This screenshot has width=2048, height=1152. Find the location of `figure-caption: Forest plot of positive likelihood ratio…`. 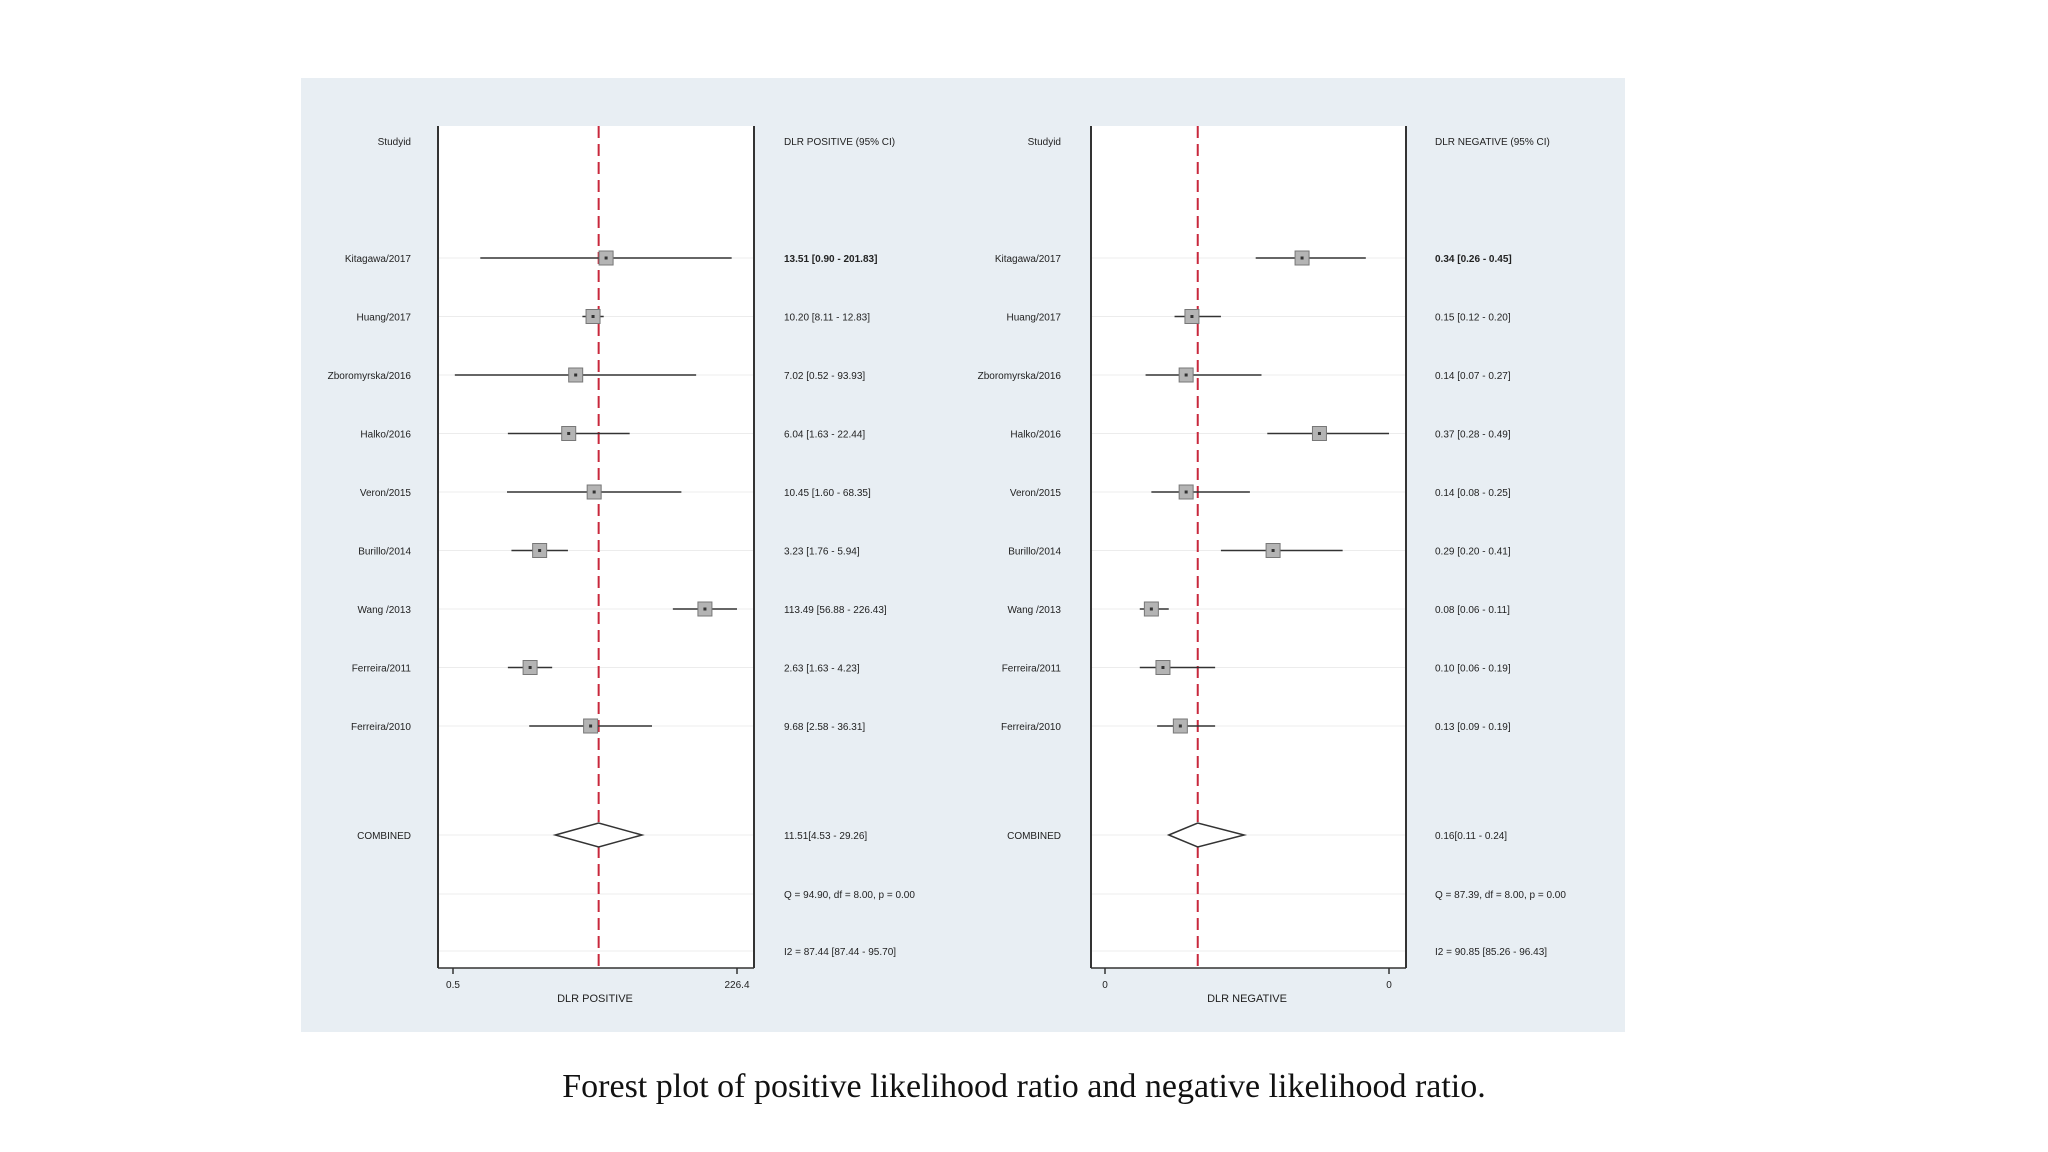

figure-caption: Forest plot of positive likelihood ratio… is located at coordinates (1024, 1086).